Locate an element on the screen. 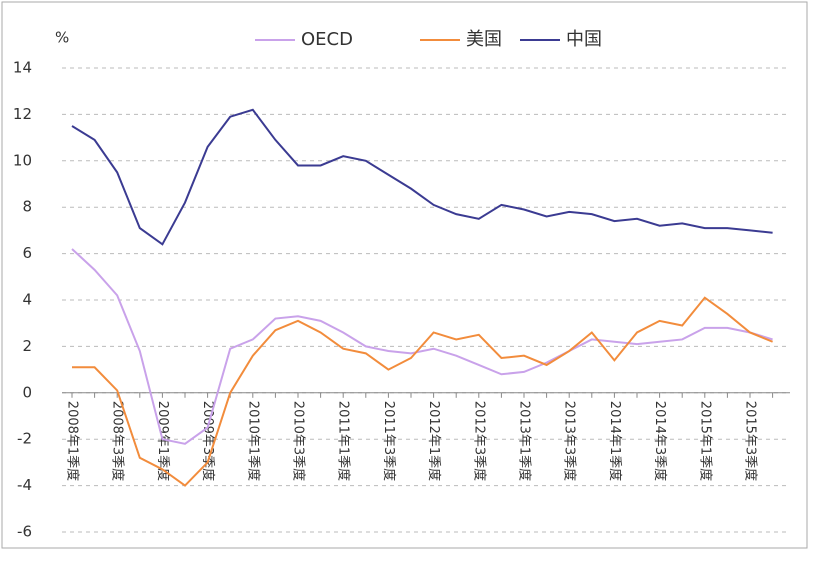  x-tick-label: 2009年3季度 is located at coordinates (208, 441).